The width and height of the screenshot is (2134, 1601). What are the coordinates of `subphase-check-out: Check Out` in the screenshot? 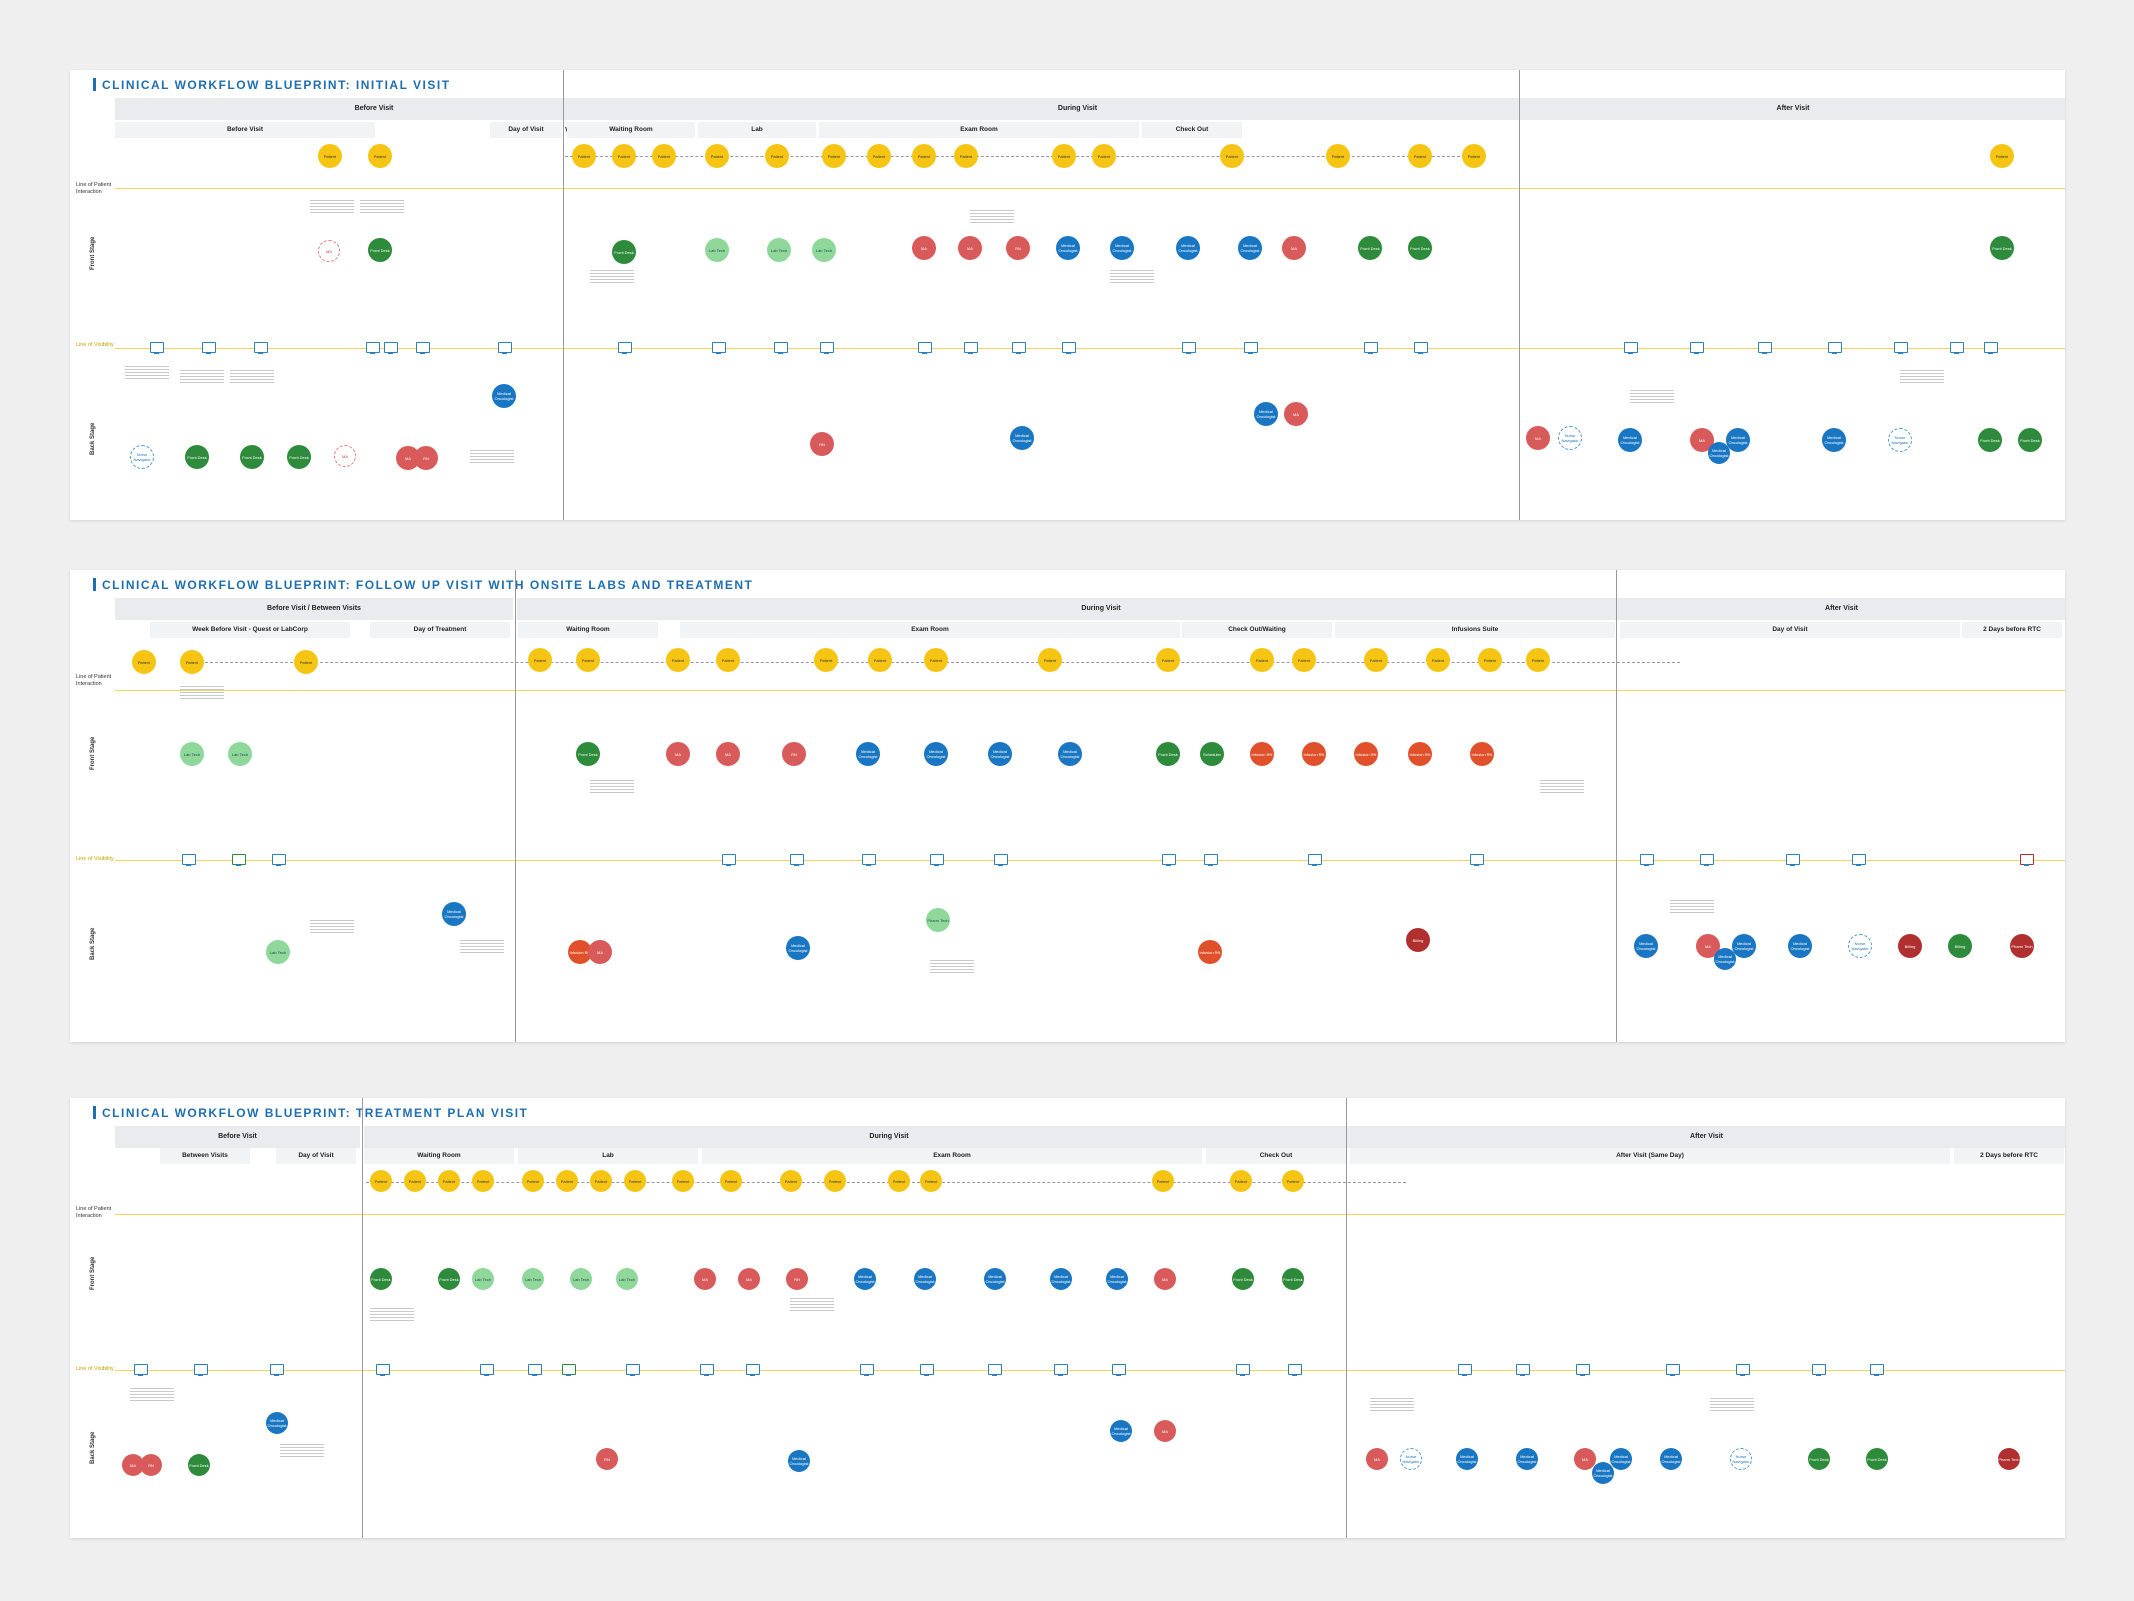 It's located at (1276, 1156).